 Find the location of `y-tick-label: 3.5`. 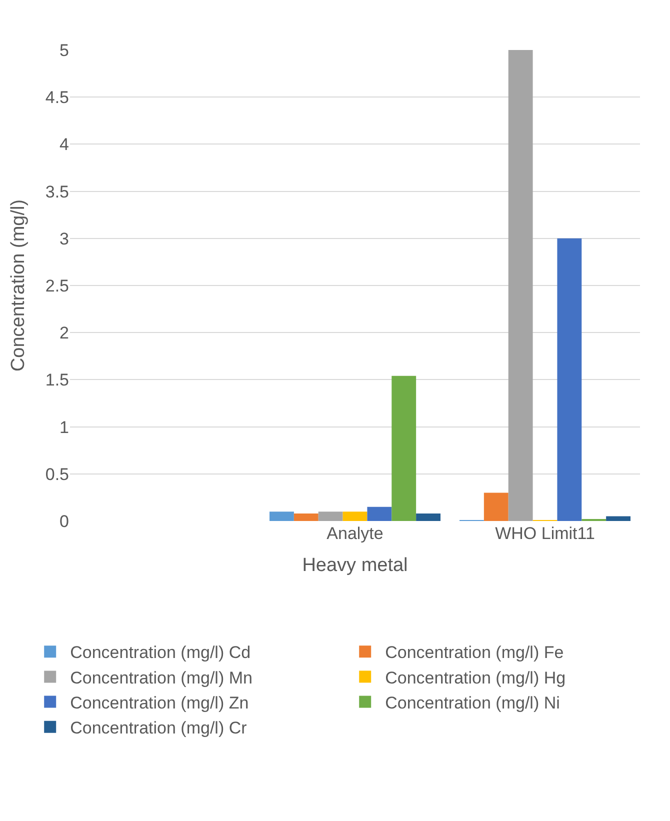

y-tick-label: 3.5 is located at coordinates (57, 192).